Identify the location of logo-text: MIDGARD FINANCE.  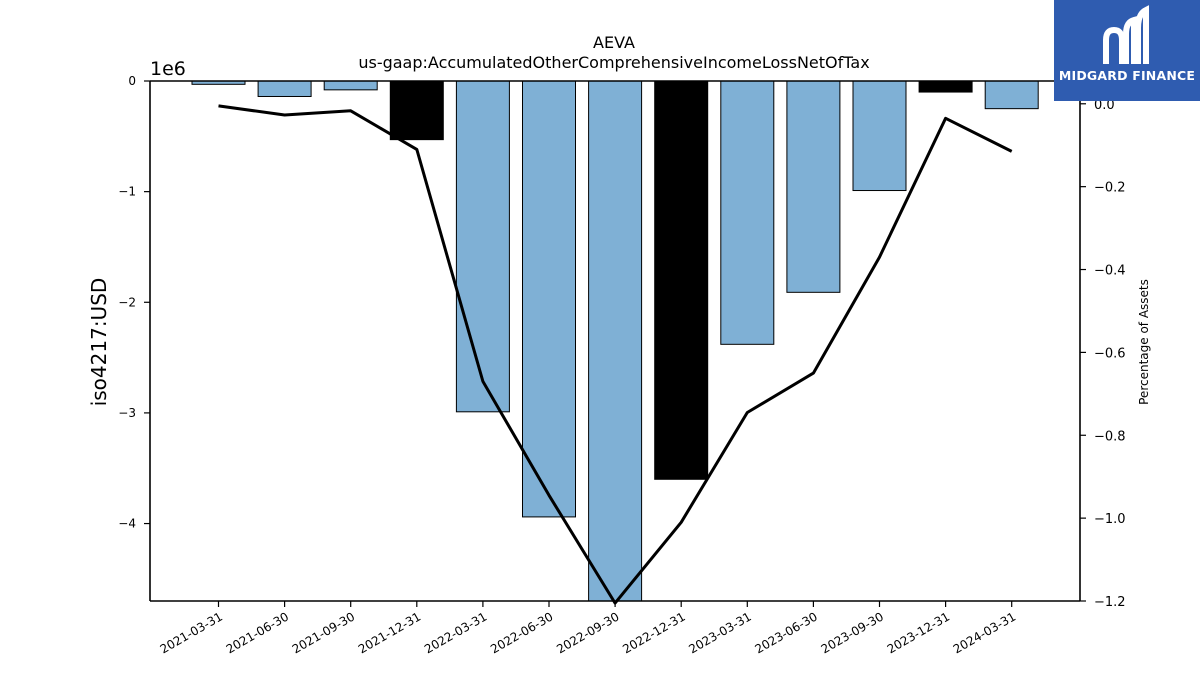
(1127, 75).